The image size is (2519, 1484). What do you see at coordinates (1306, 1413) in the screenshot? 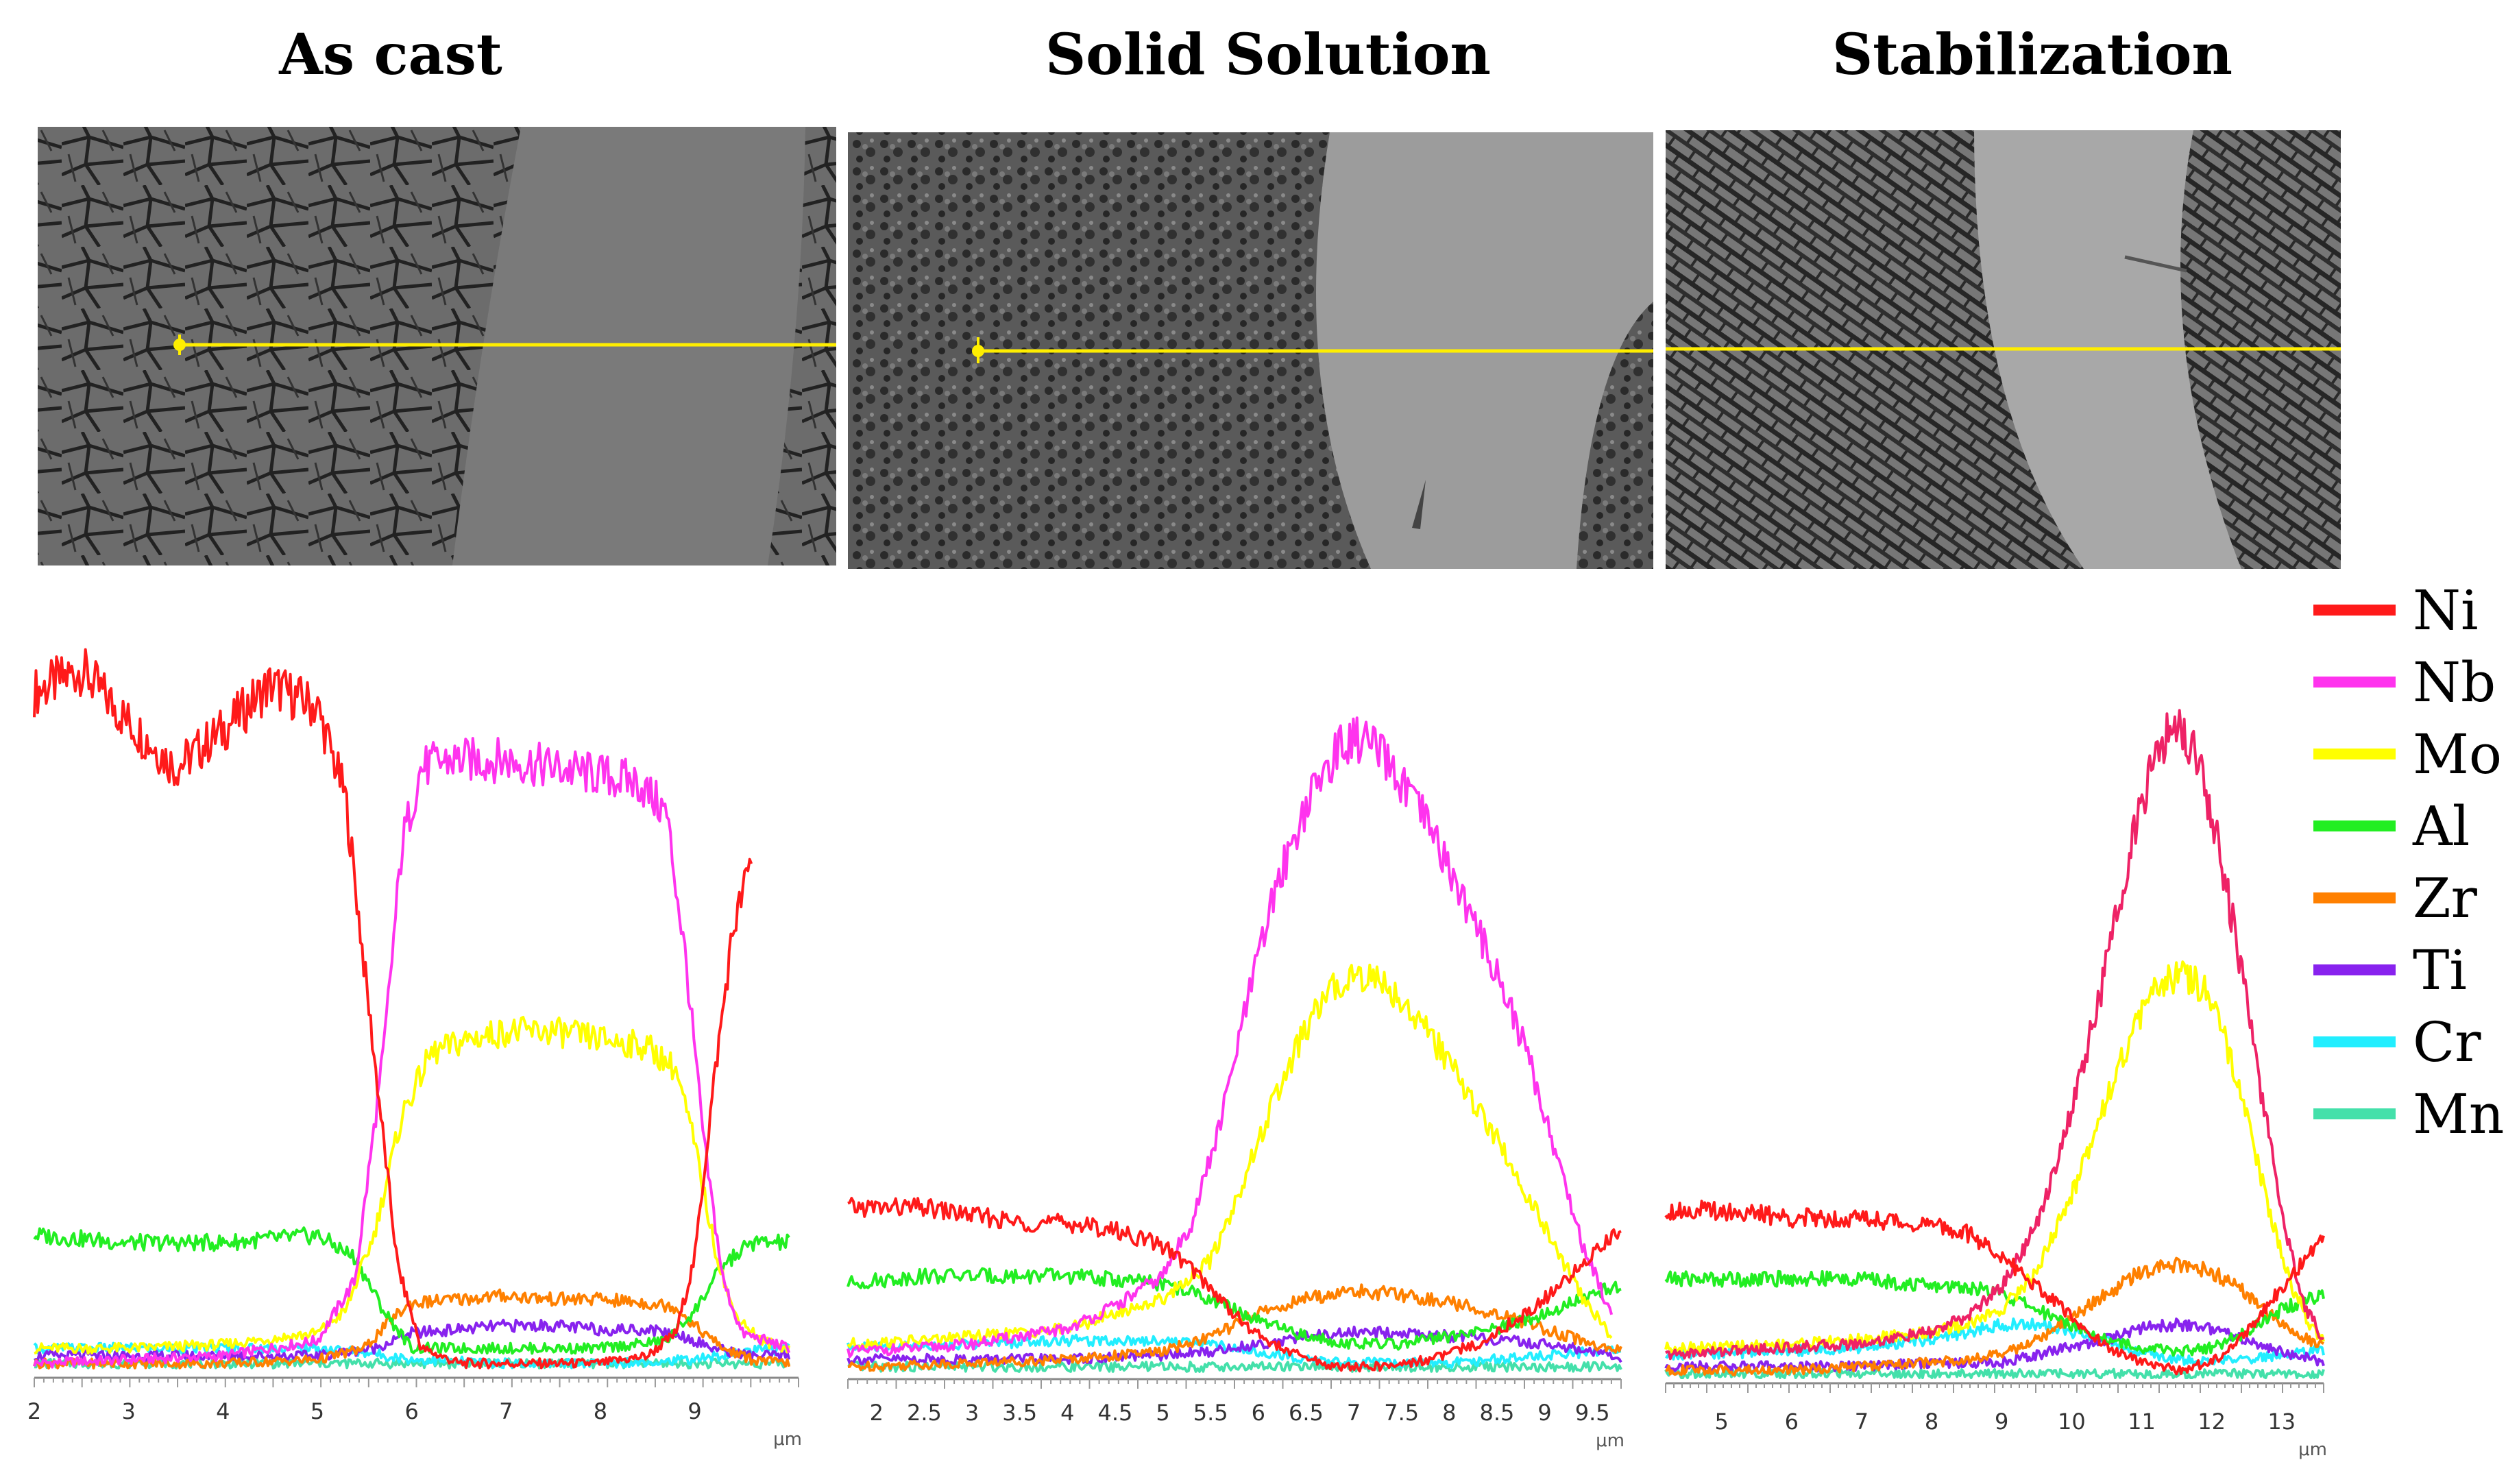
I see `x-tick-label: 6.5` at bounding box center [1306, 1413].